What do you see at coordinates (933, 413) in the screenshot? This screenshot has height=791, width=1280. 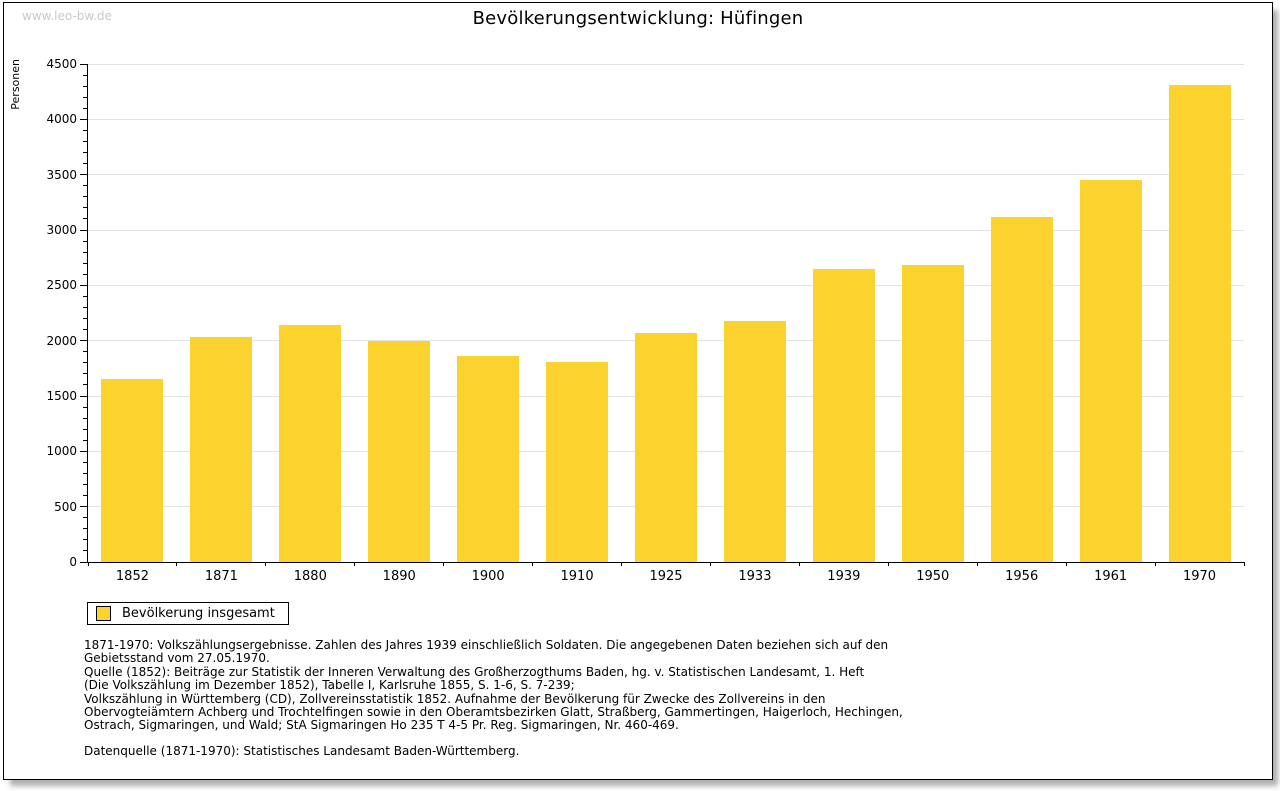 I see `bar-1950` at bounding box center [933, 413].